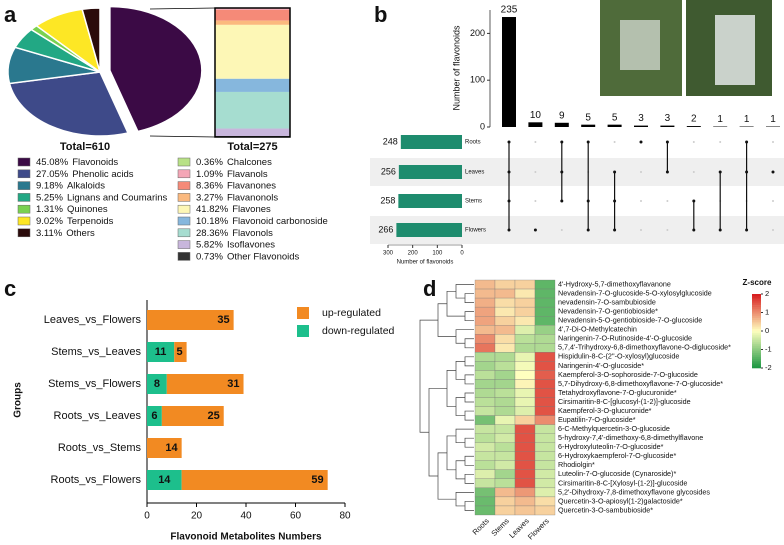 This screenshot has height=545, width=784. Describe the element at coordinates (249, 162) in the screenshot. I see `legend-name: Chalcones` at that location.